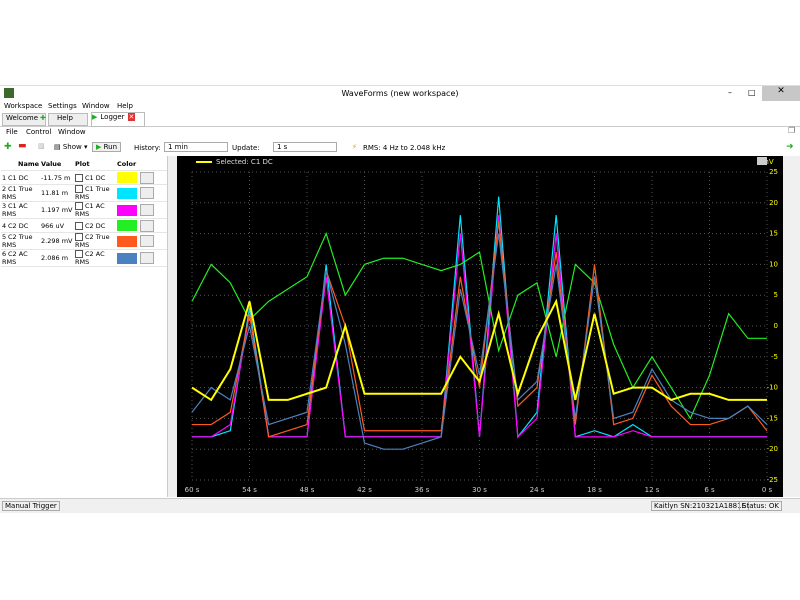 Image resolution: width=800 pixels, height=600 pixels. What do you see at coordinates (43, 118) in the screenshot?
I see `tab-icon: ✚` at bounding box center [43, 118].